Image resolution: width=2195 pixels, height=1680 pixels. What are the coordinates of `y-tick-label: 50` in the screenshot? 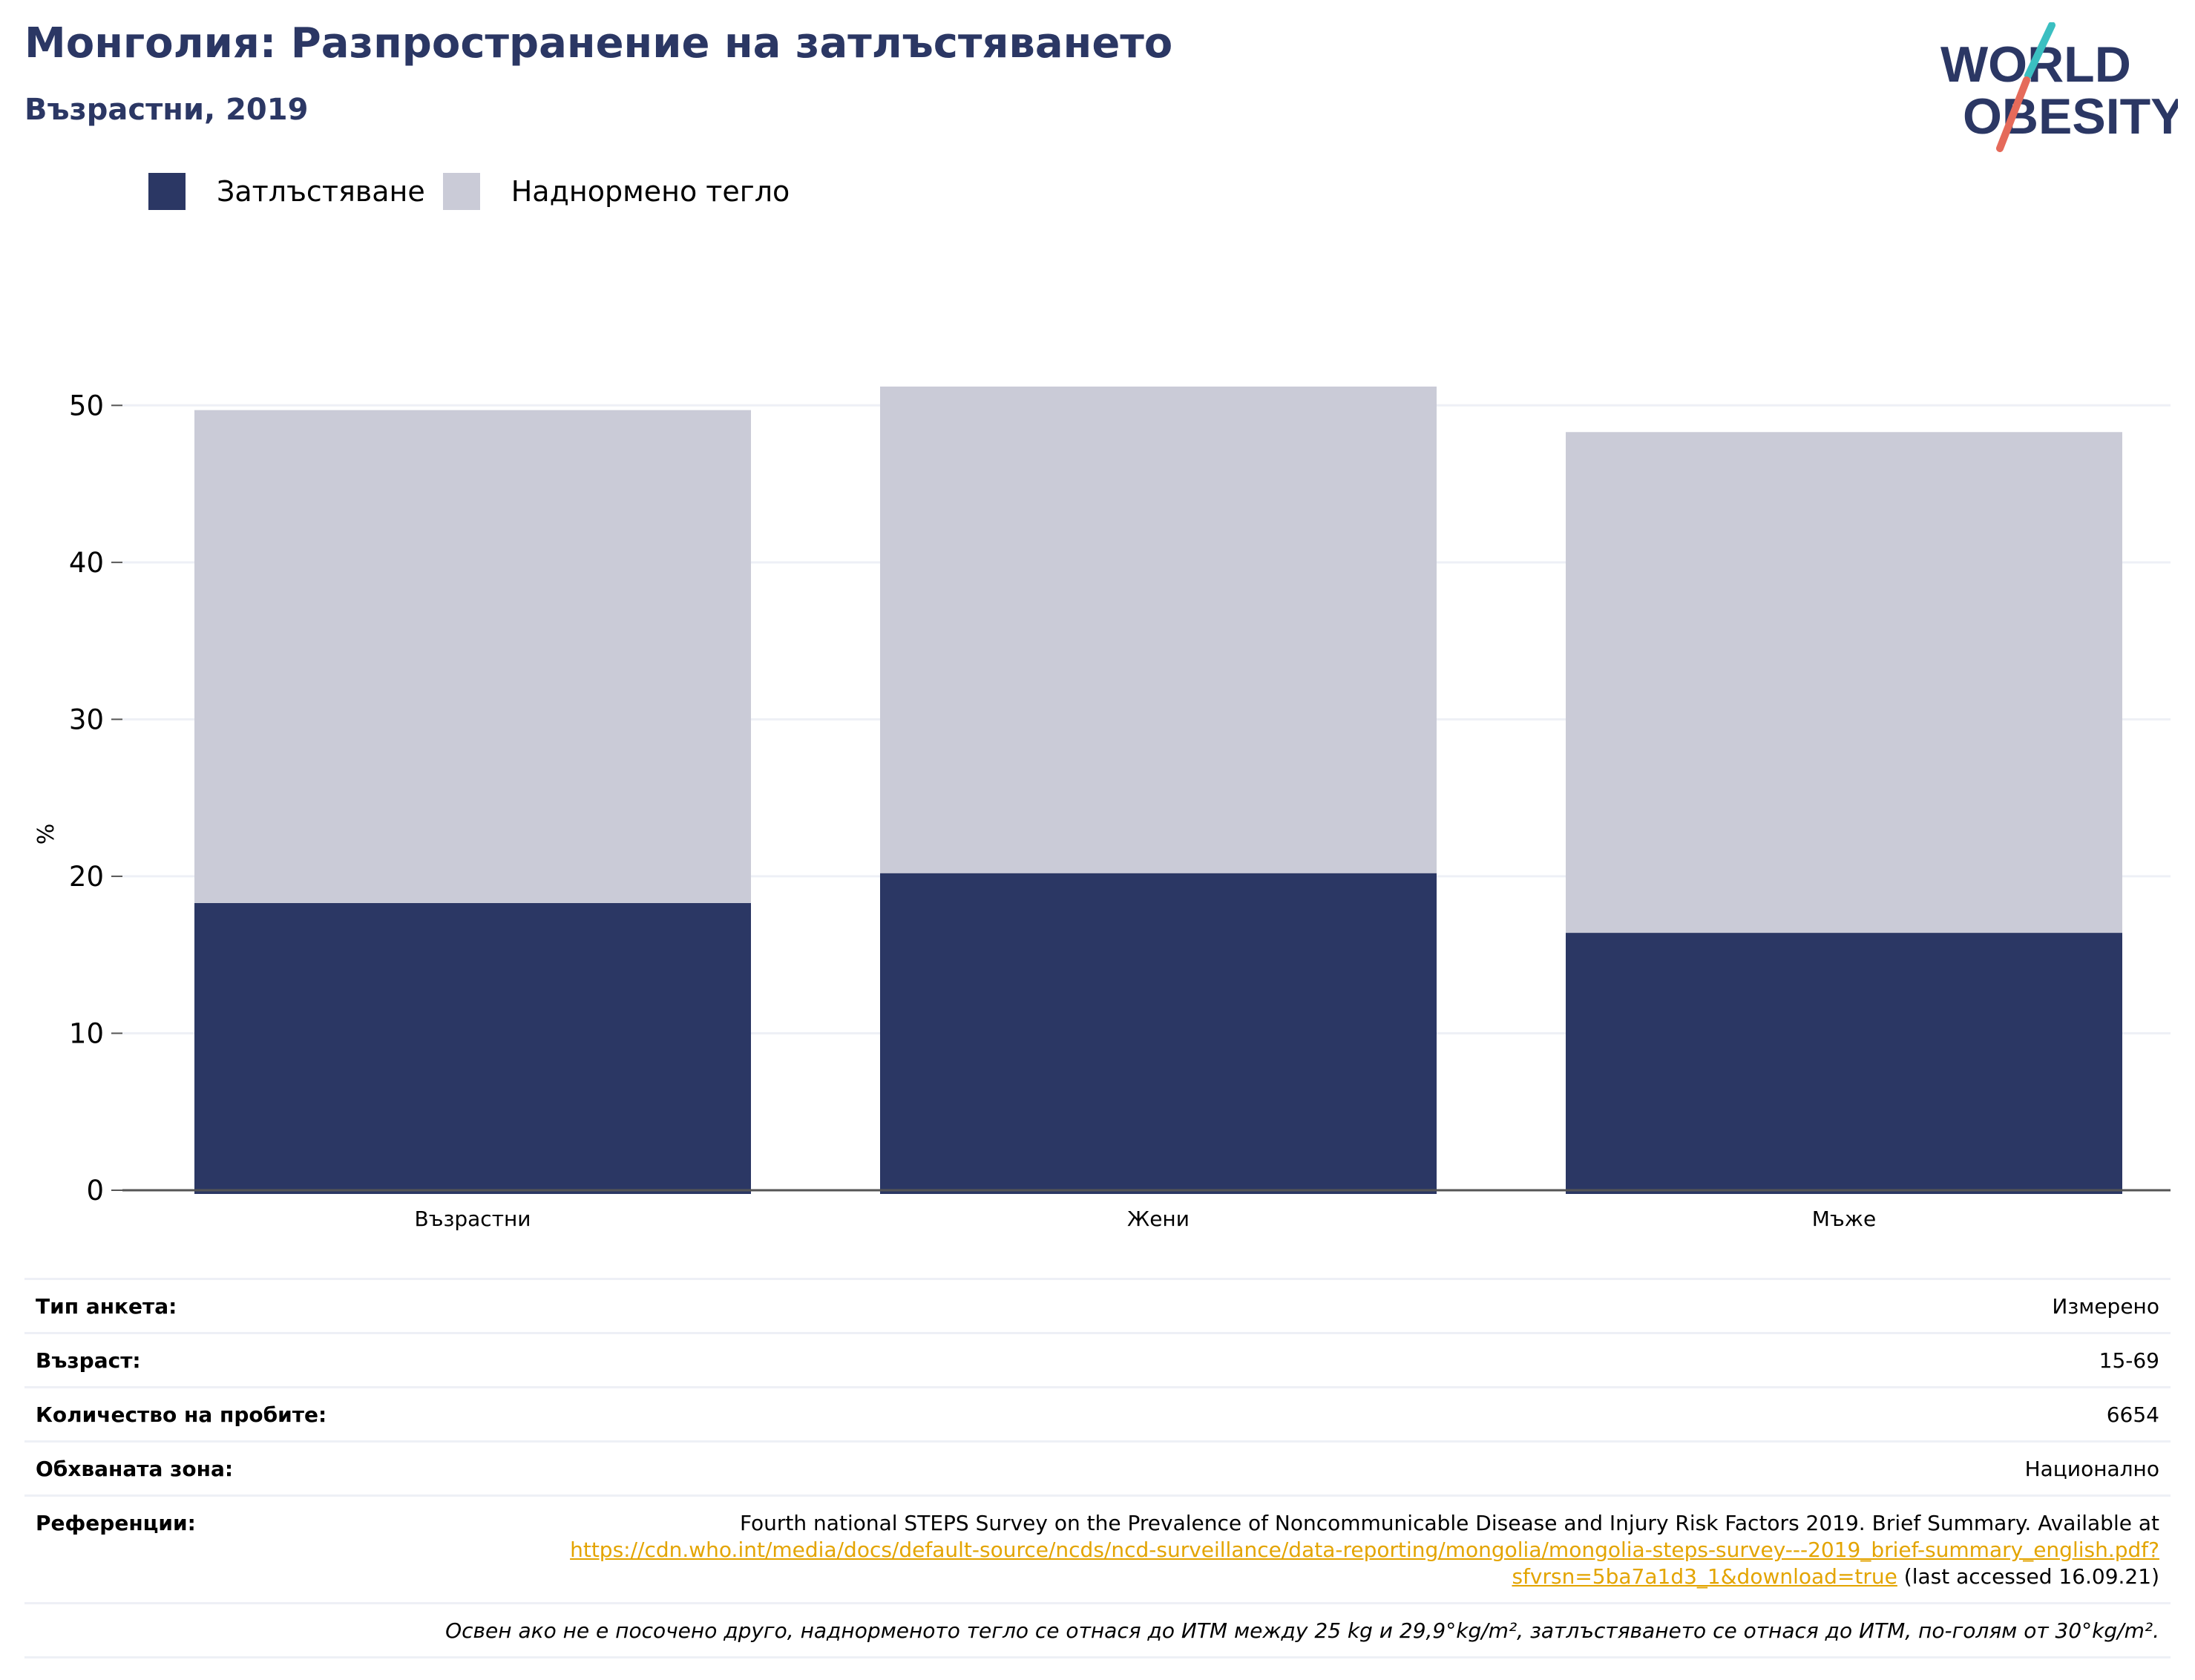 It's located at (87, 406).